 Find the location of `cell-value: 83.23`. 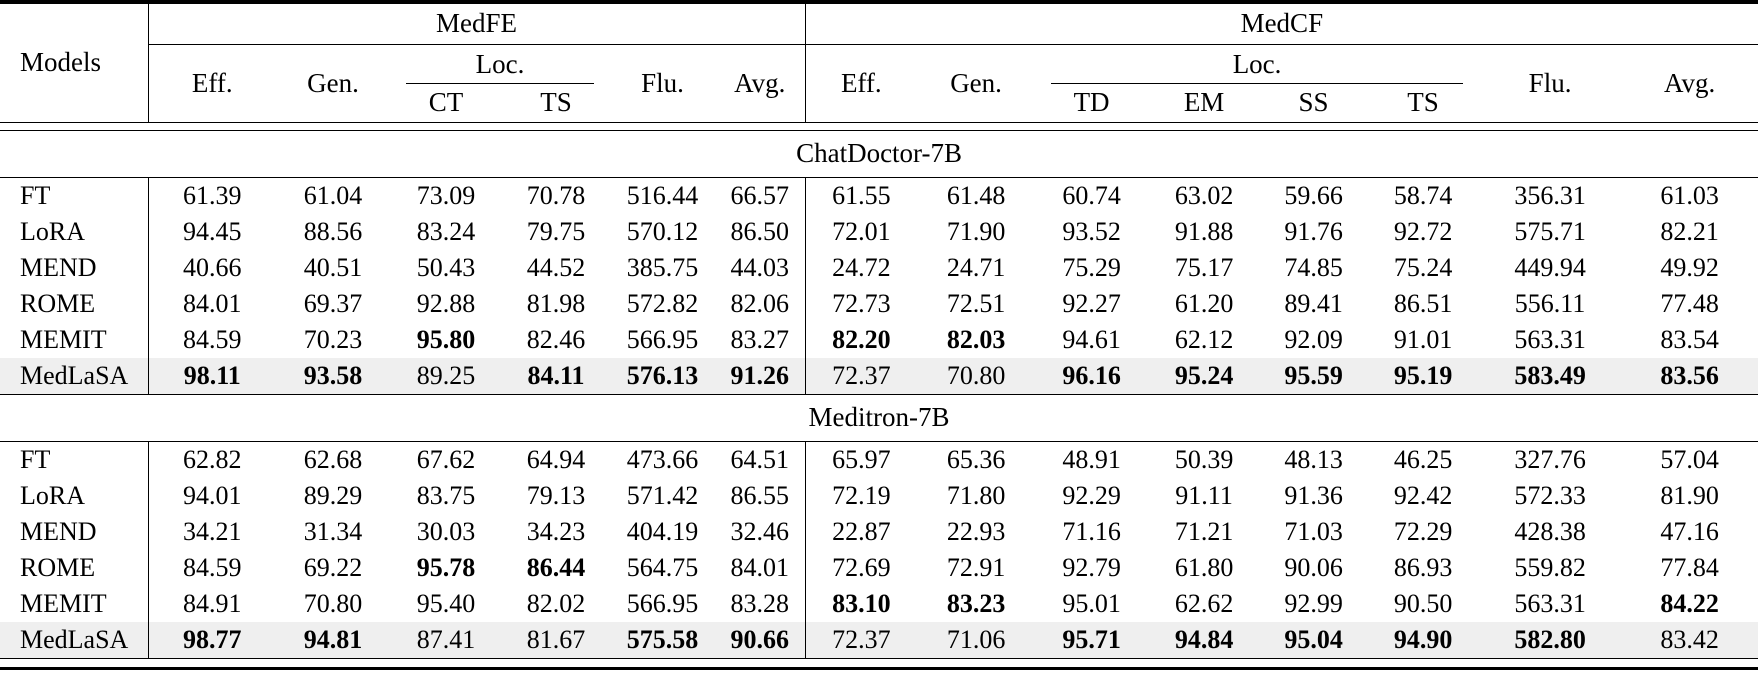

cell-value: 83.23 is located at coordinates (976, 603).